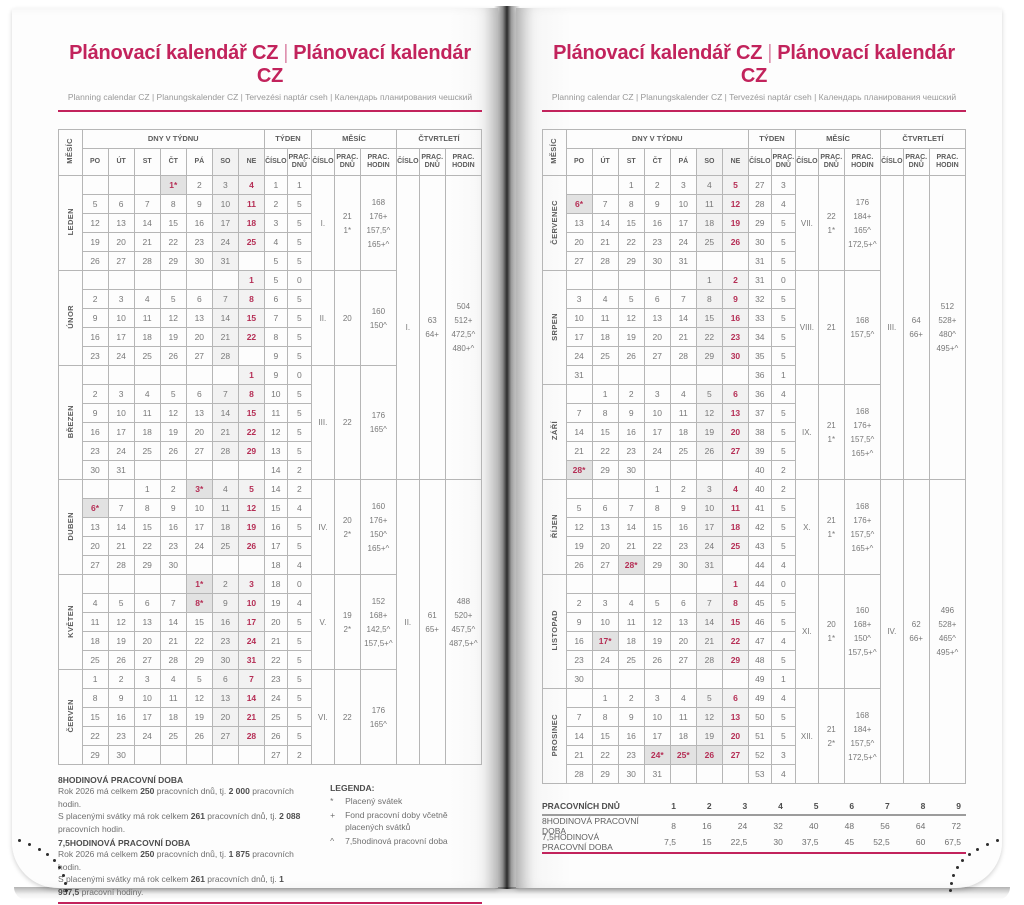 The width and height of the screenshot is (1024, 905). What do you see at coordinates (759, 432) in the screenshot?
I see `week-number: 38` at bounding box center [759, 432].